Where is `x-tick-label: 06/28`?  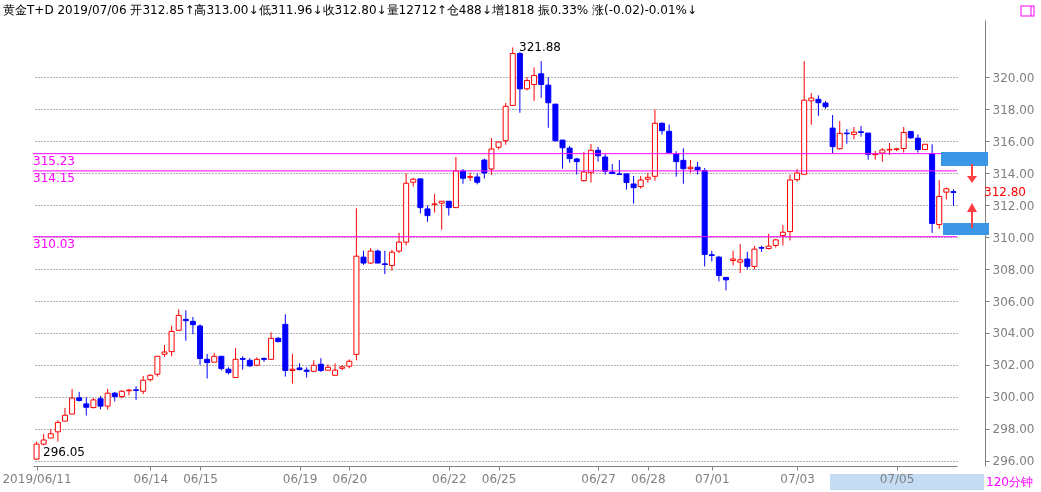
x-tick-label: 06/28 is located at coordinates (648, 478).